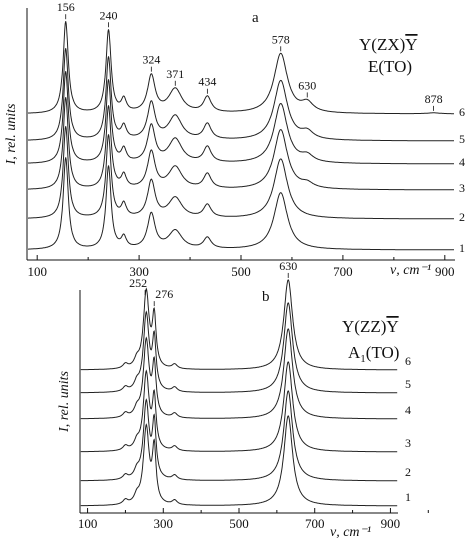  What do you see at coordinates (390, 66) in the screenshot?
I see `mode-label: E(TO)` at bounding box center [390, 66].